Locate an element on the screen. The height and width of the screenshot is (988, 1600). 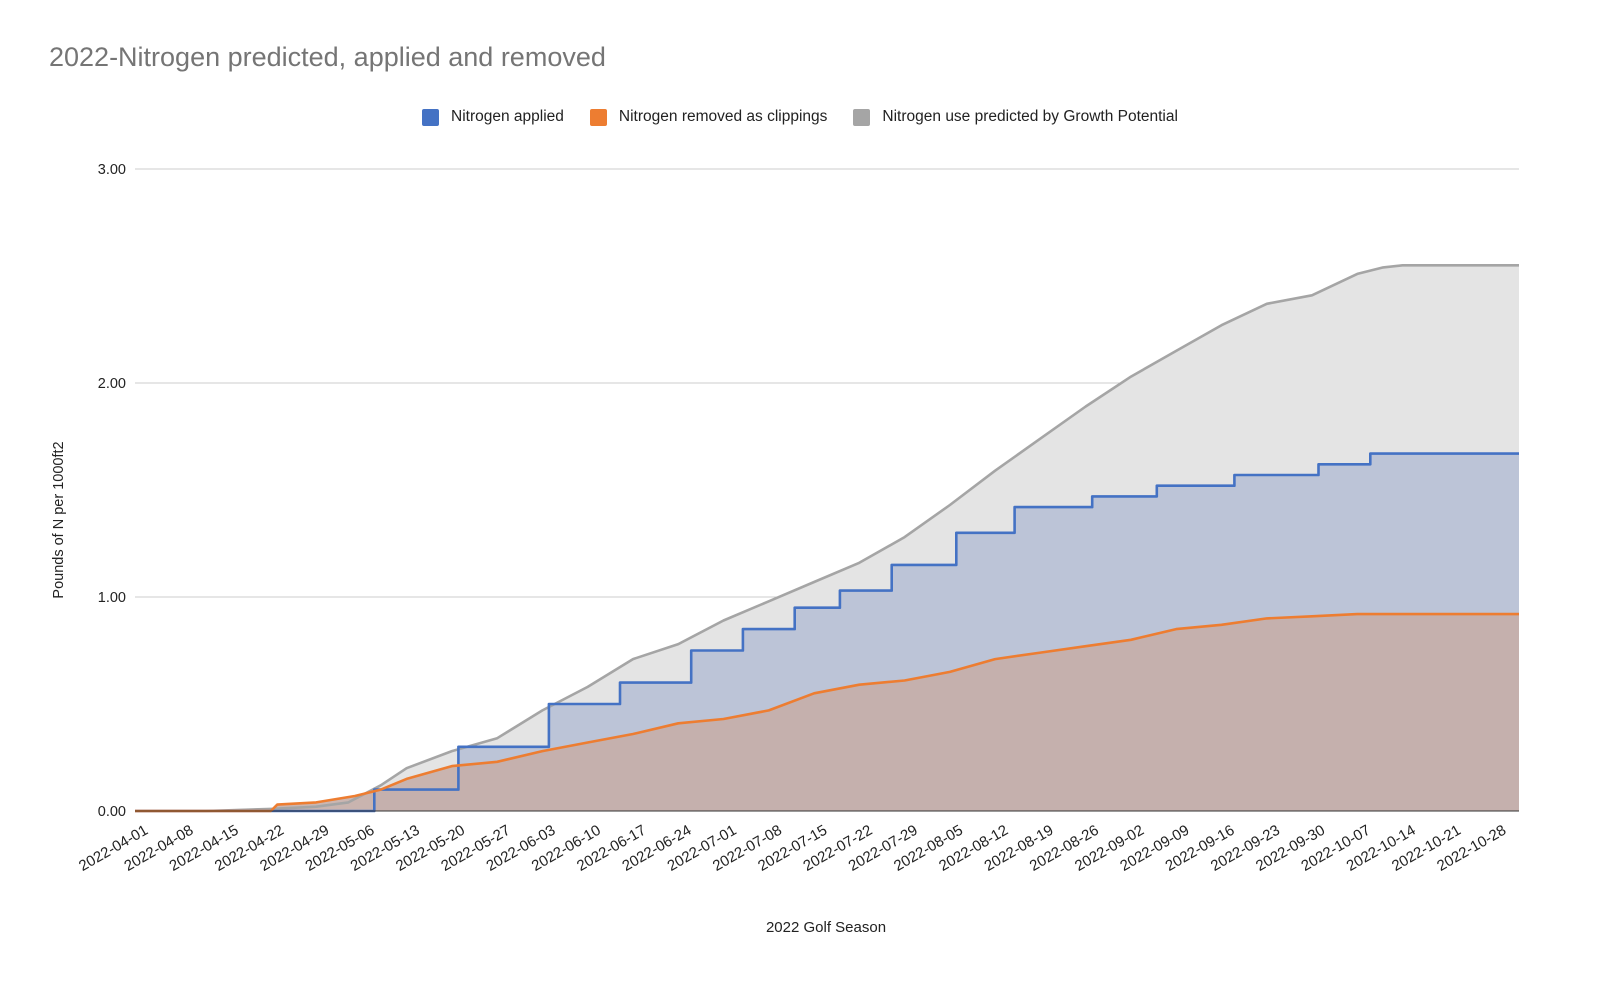
legend-item-applied: Nitrogen applied is located at coordinates (493, 117).